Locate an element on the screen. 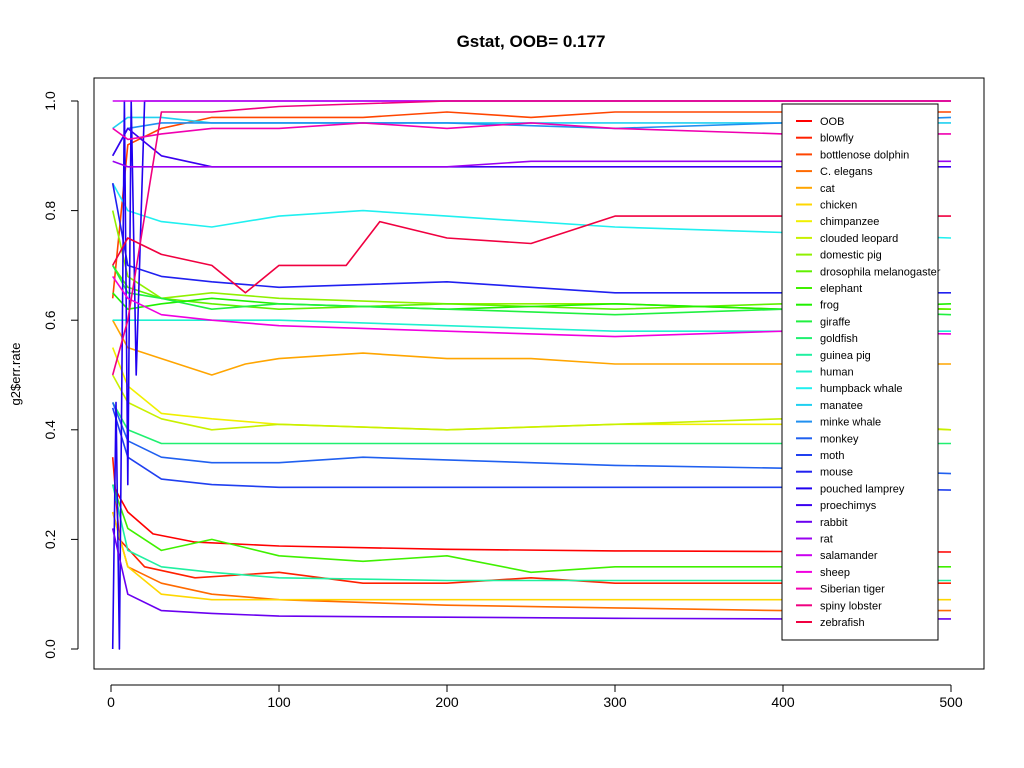 The image size is (1024, 768). x-tick-label: 100 is located at coordinates (279, 702).